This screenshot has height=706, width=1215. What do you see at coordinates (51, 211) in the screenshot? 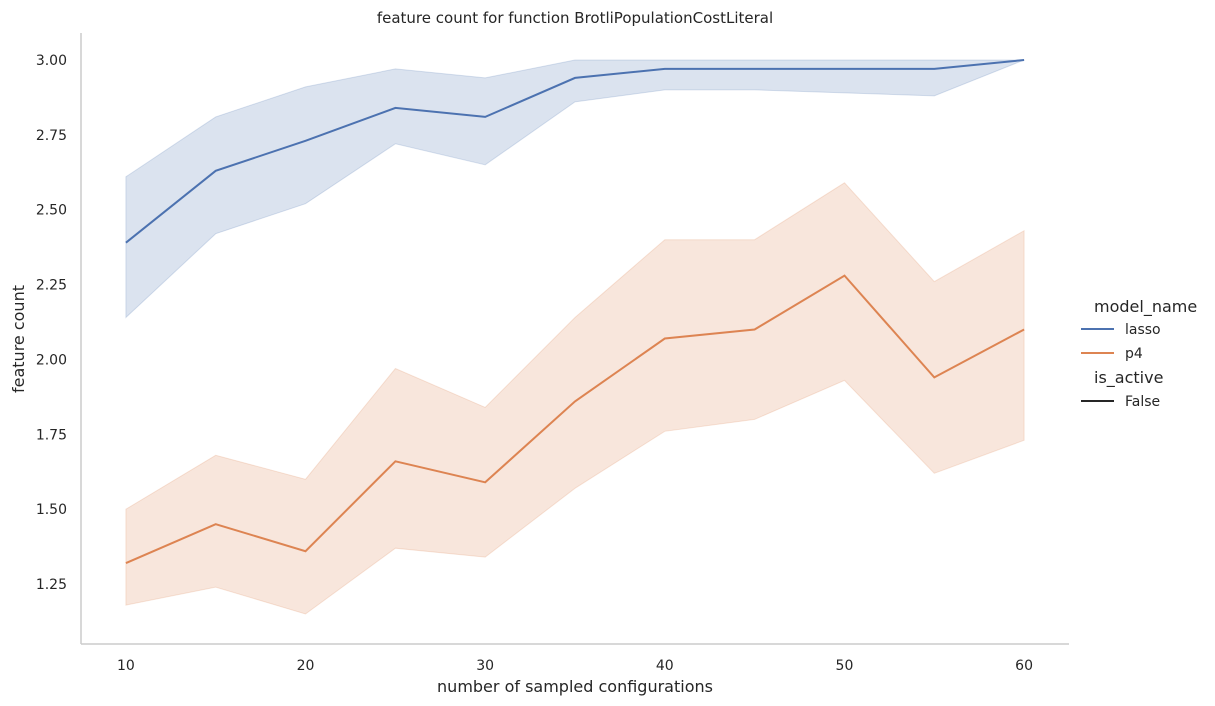
I see `y-tick-label: 2.50` at bounding box center [51, 211].